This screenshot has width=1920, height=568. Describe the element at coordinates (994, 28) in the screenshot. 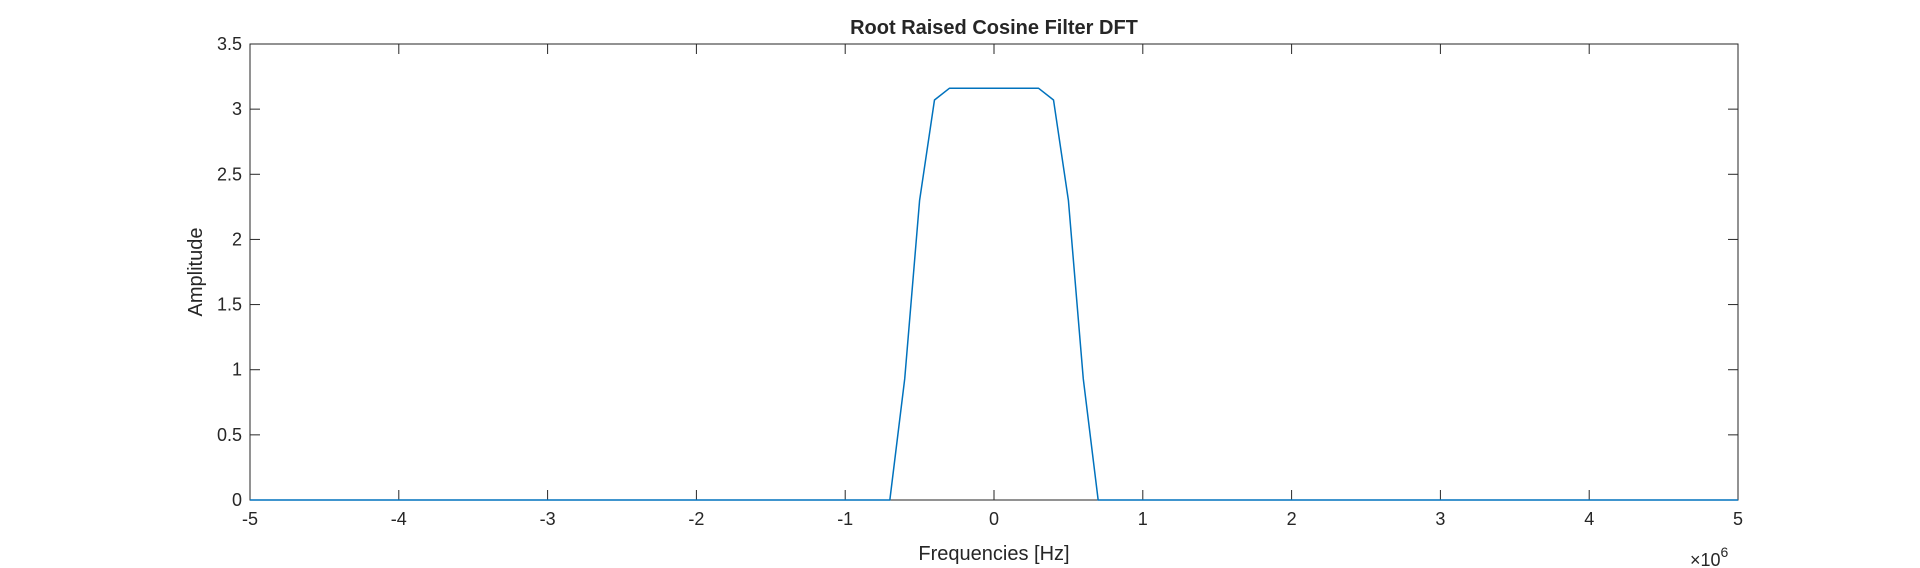

I see `chart-title: Root Raised Cosine Filter DFT` at that location.